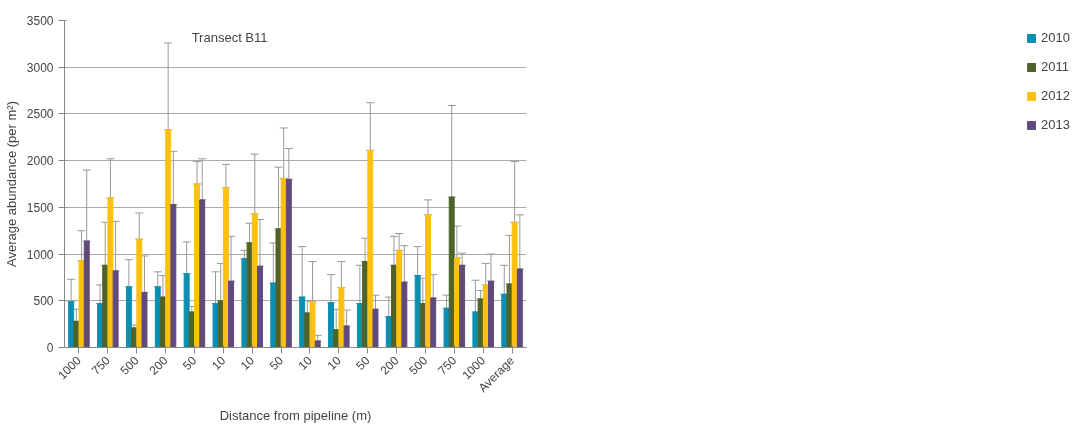 This screenshot has width=1090, height=432. I want to click on y-tick-label: 0, so click(50, 348).